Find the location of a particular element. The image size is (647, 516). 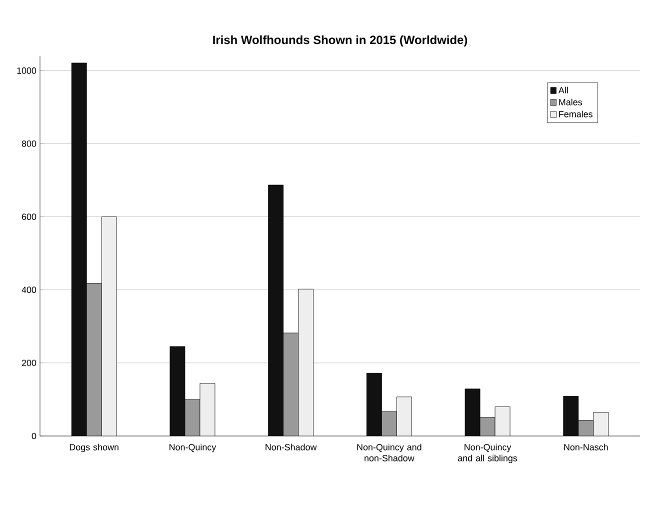

x-tick-label: Non-Nasch is located at coordinates (586, 447).